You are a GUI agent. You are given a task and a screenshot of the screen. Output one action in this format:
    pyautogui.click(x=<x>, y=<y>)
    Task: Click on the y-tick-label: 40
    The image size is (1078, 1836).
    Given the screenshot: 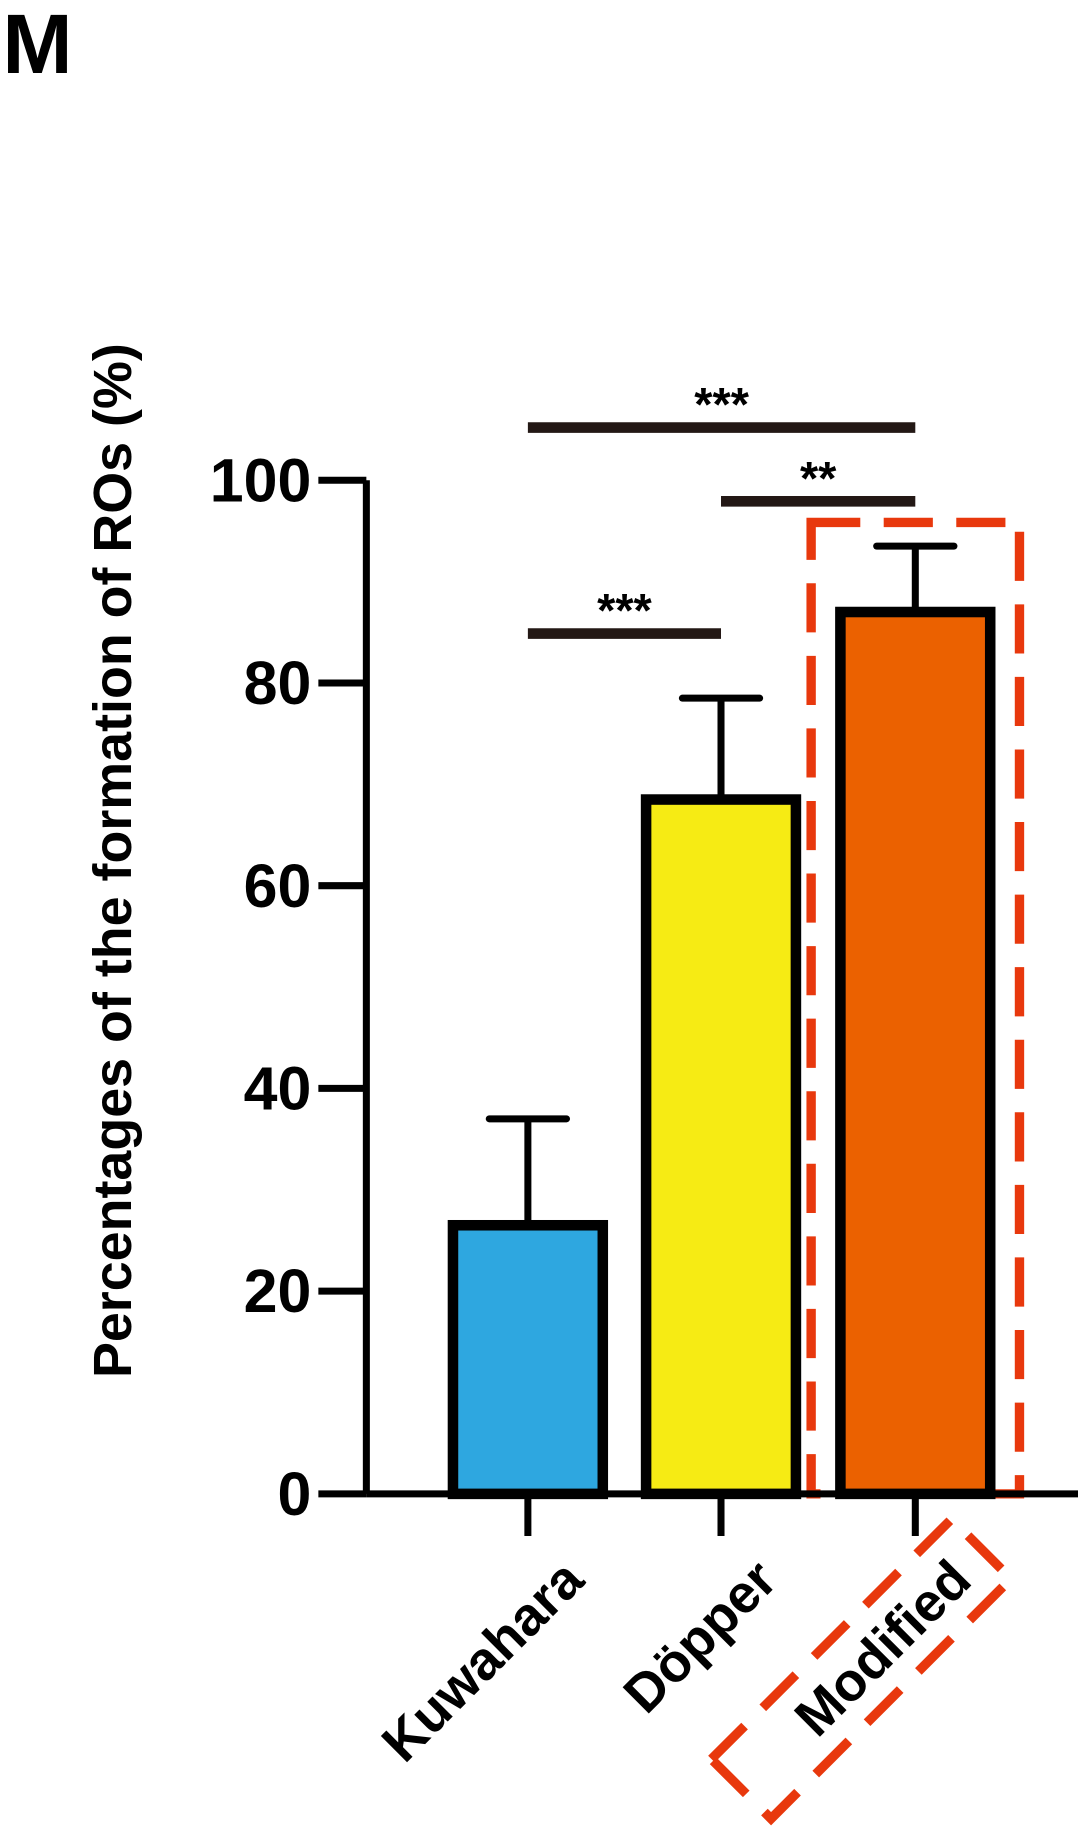 What is the action you would take?
    pyautogui.click(x=278, y=1088)
    